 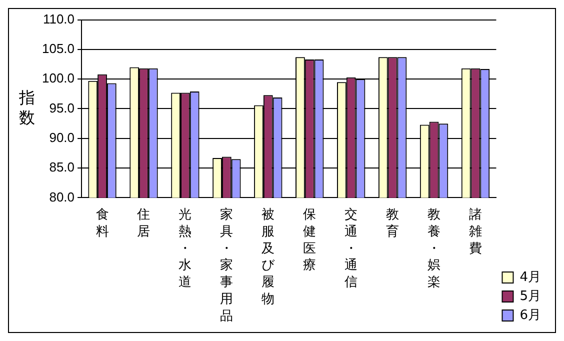 I want to click on y-tick-label: 85.0, so click(x=62, y=167).